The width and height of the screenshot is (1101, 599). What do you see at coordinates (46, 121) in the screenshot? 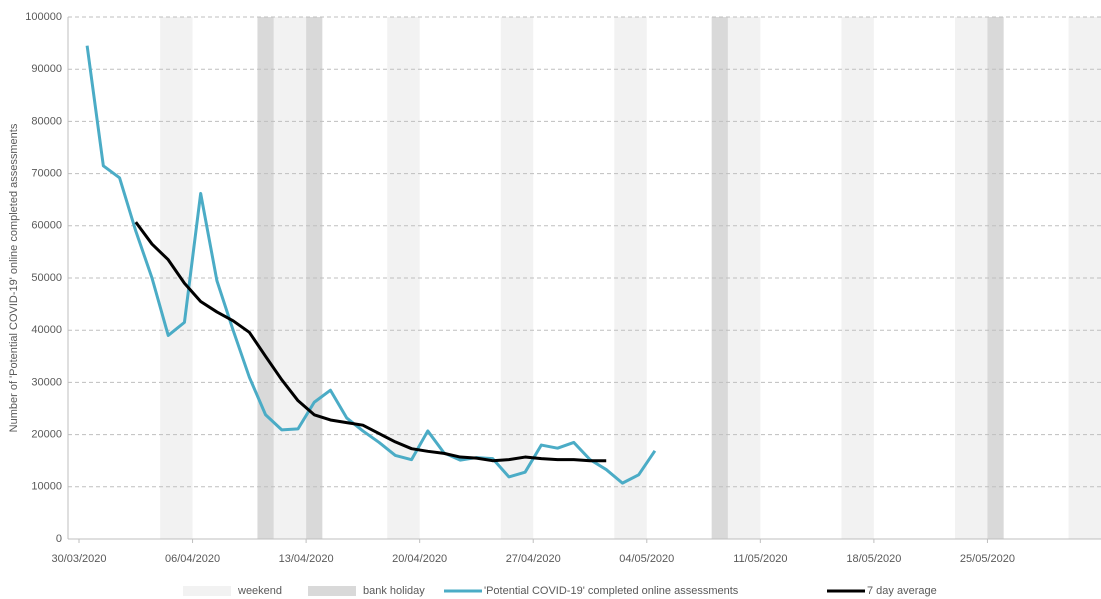
I see `y-tick-label: 80000` at bounding box center [46, 121].